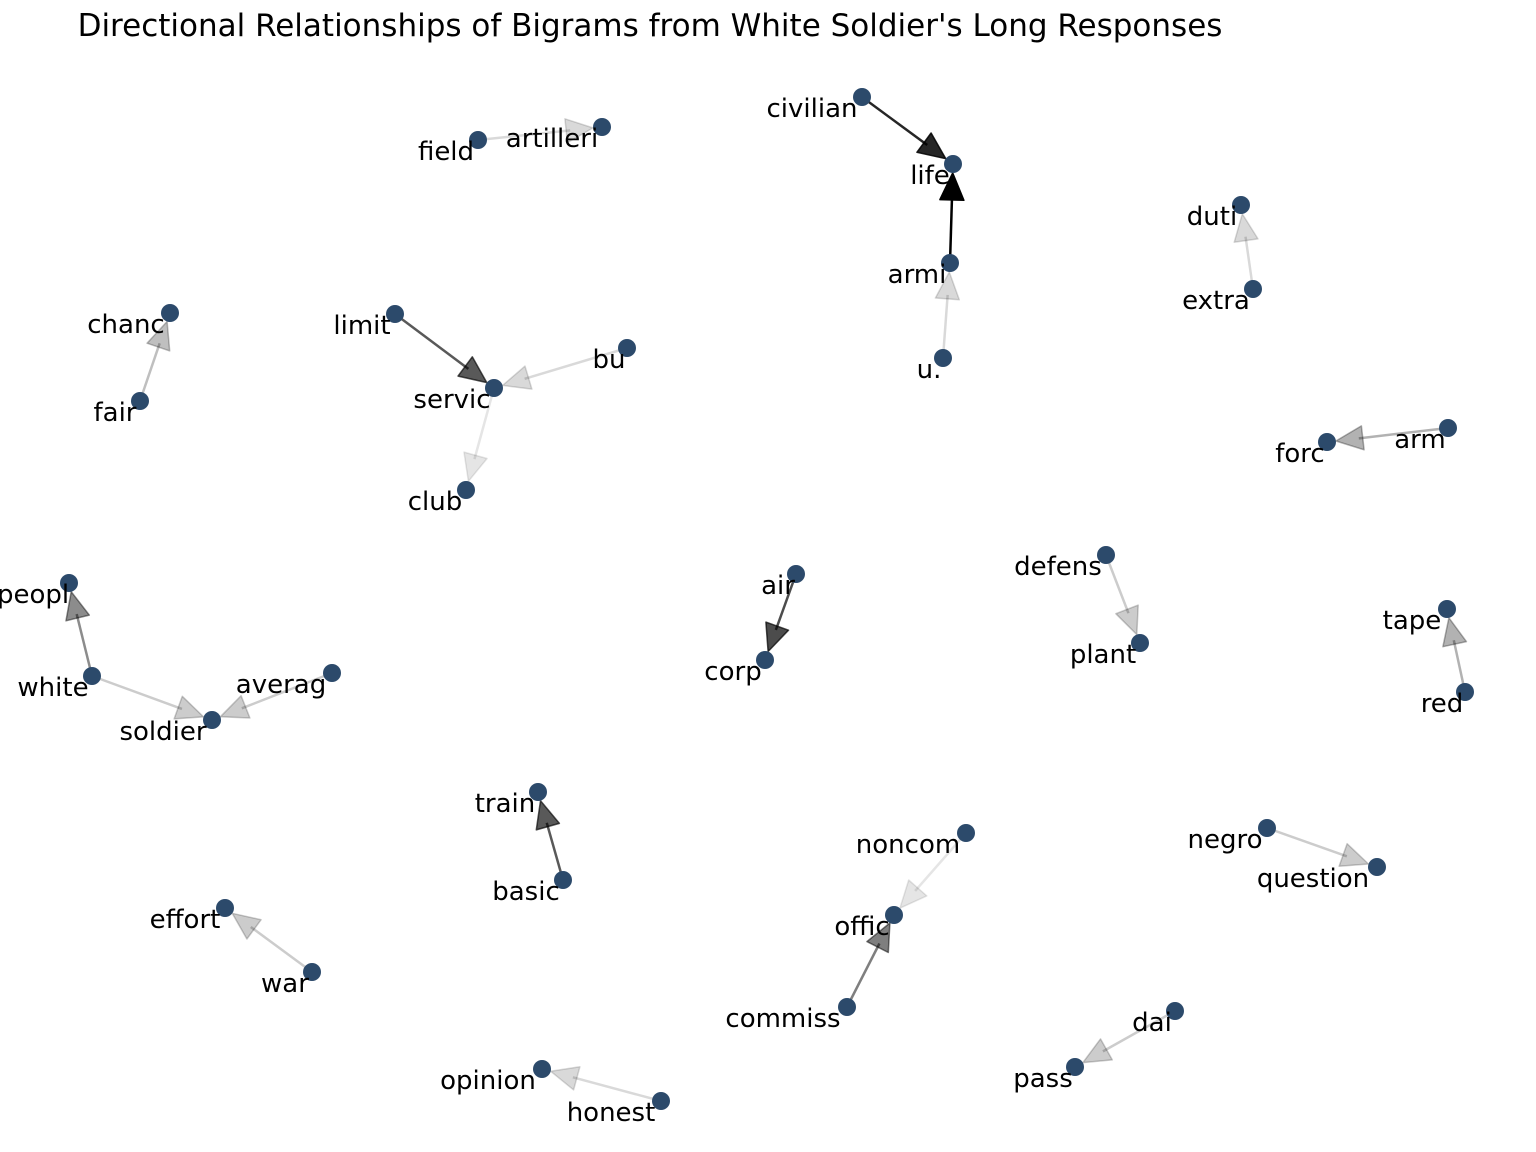 The height and width of the screenshot is (1152, 1536). Describe the element at coordinates (212, 720) in the screenshot. I see `node-soldier` at that location.